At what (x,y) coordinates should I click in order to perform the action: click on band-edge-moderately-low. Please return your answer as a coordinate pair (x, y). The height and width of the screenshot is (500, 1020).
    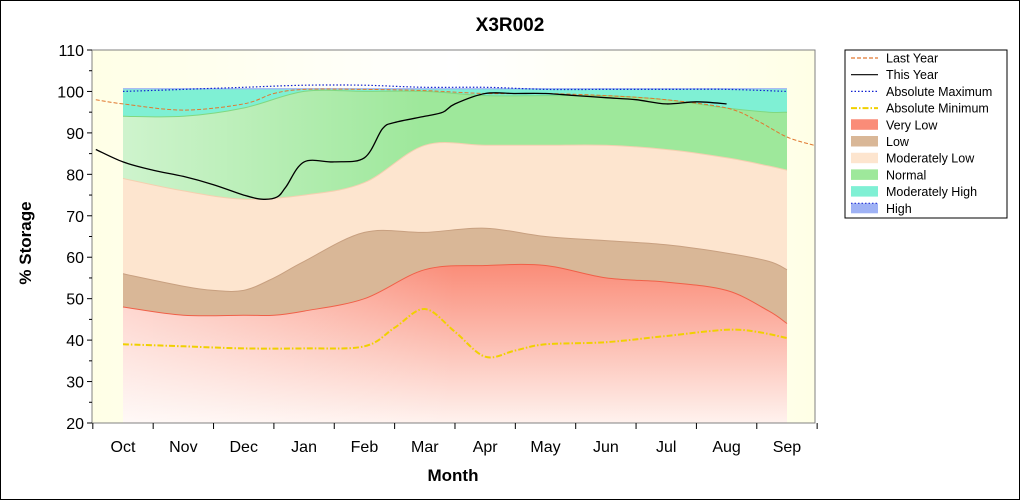
    Looking at the image, I should click on (455, 171).